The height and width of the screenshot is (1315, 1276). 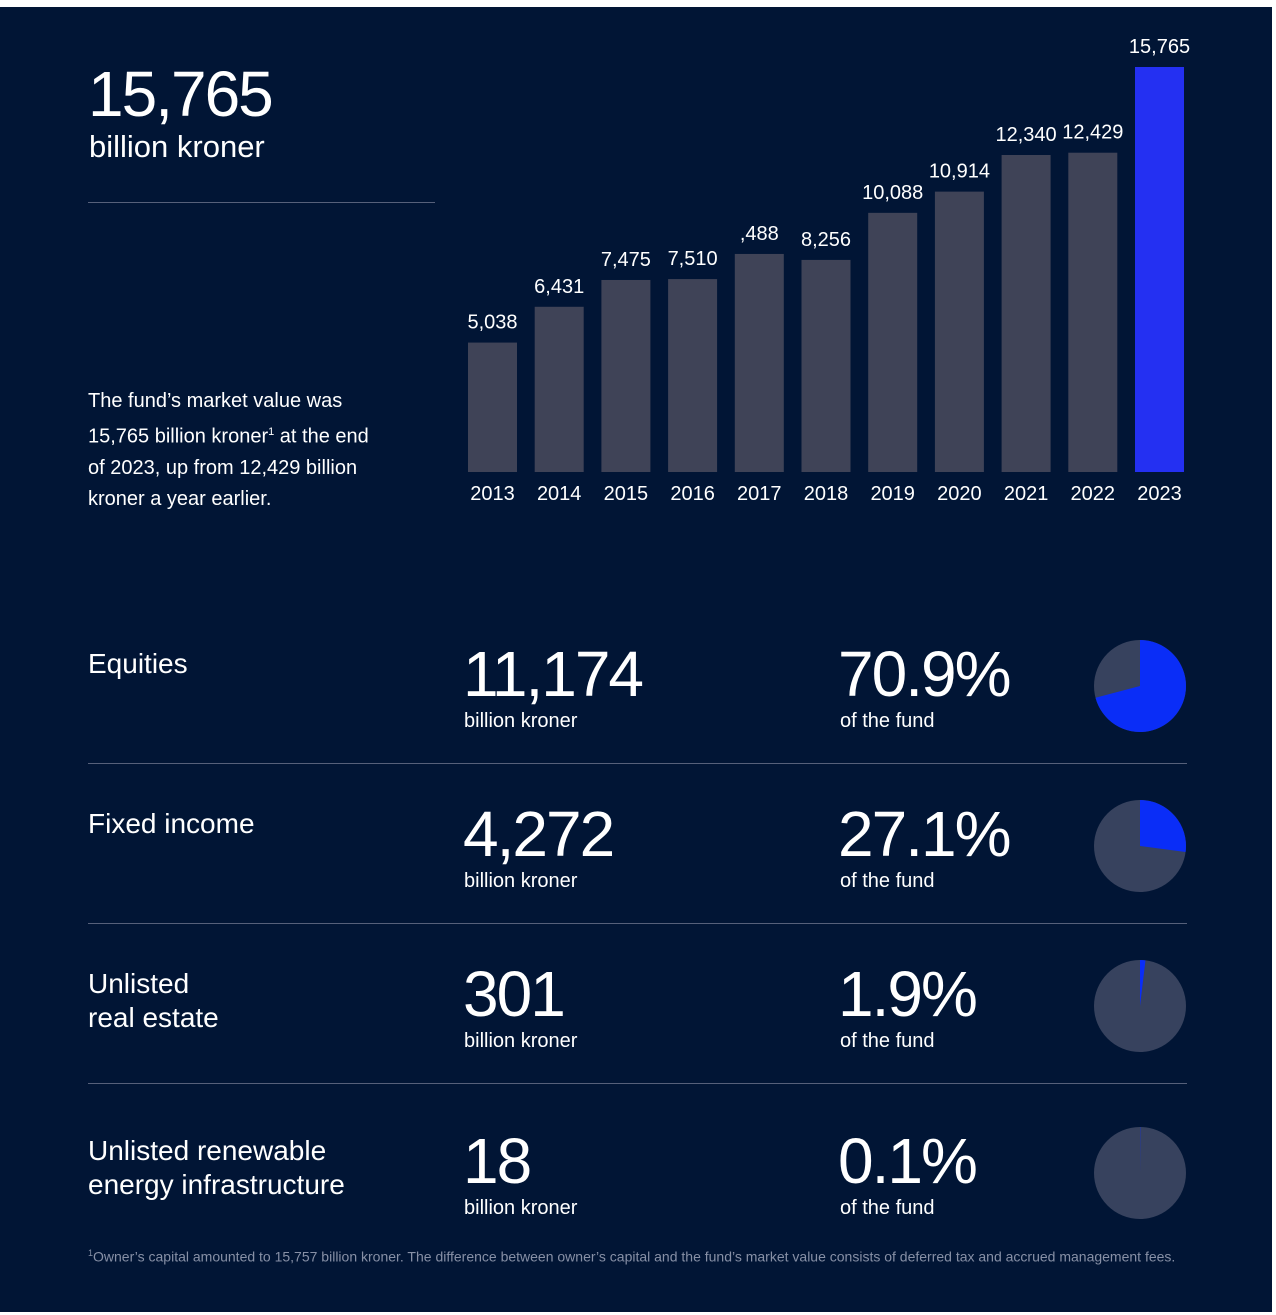 What do you see at coordinates (1092, 133) in the screenshot?
I see `value-label: 12,429` at bounding box center [1092, 133].